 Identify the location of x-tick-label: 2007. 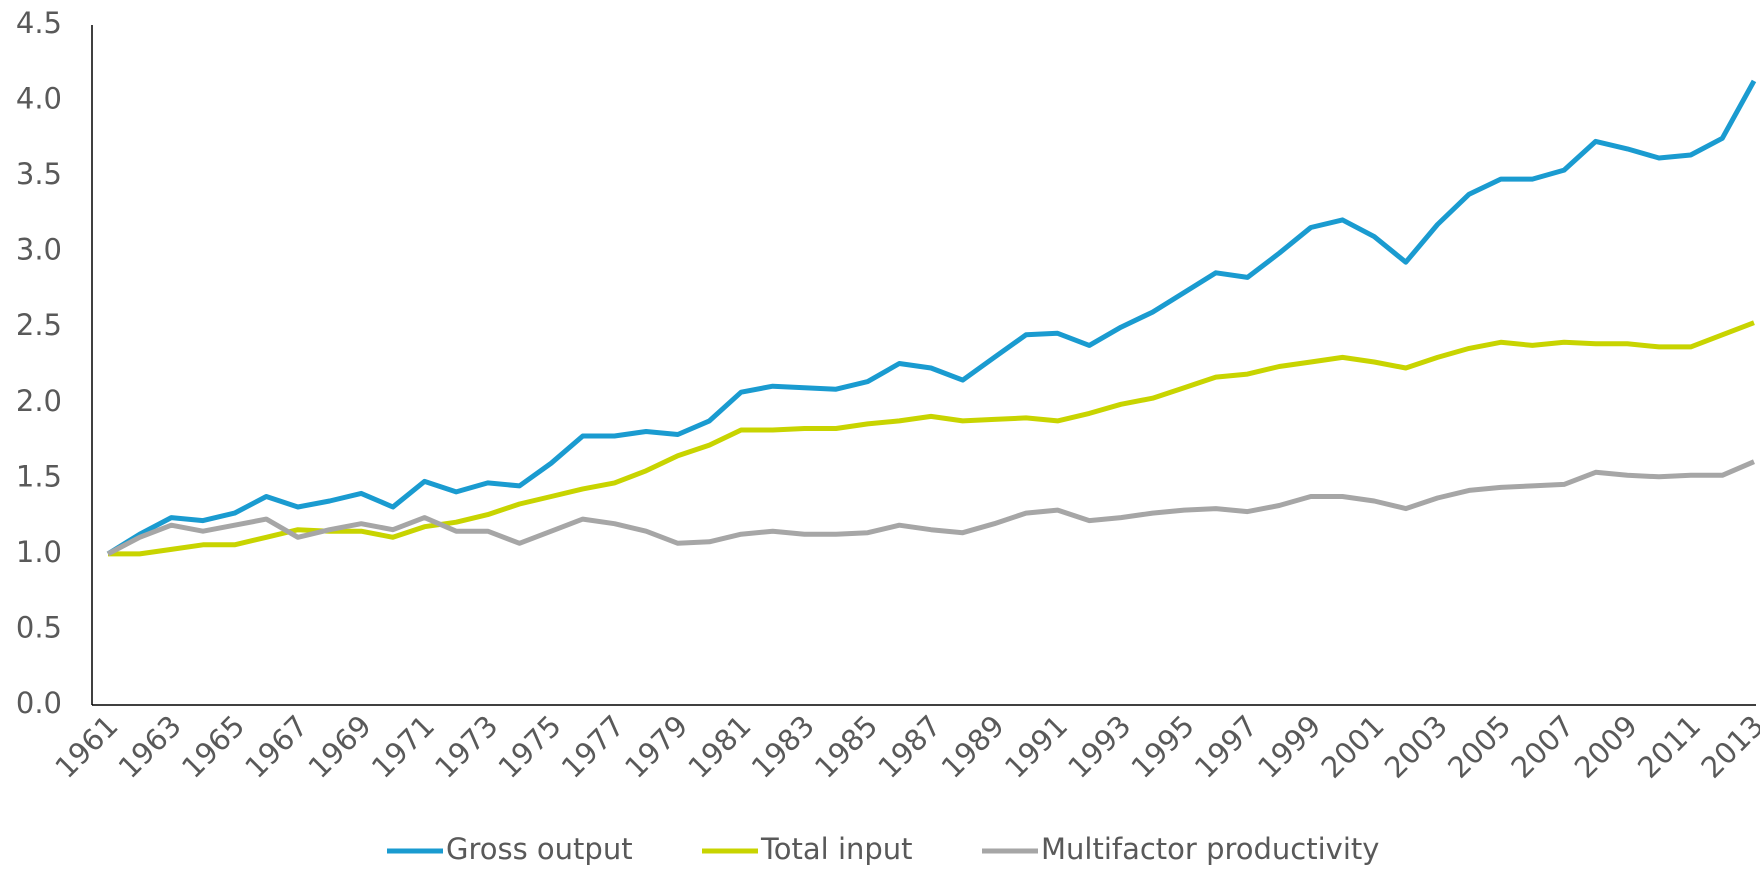
(1542, 747).